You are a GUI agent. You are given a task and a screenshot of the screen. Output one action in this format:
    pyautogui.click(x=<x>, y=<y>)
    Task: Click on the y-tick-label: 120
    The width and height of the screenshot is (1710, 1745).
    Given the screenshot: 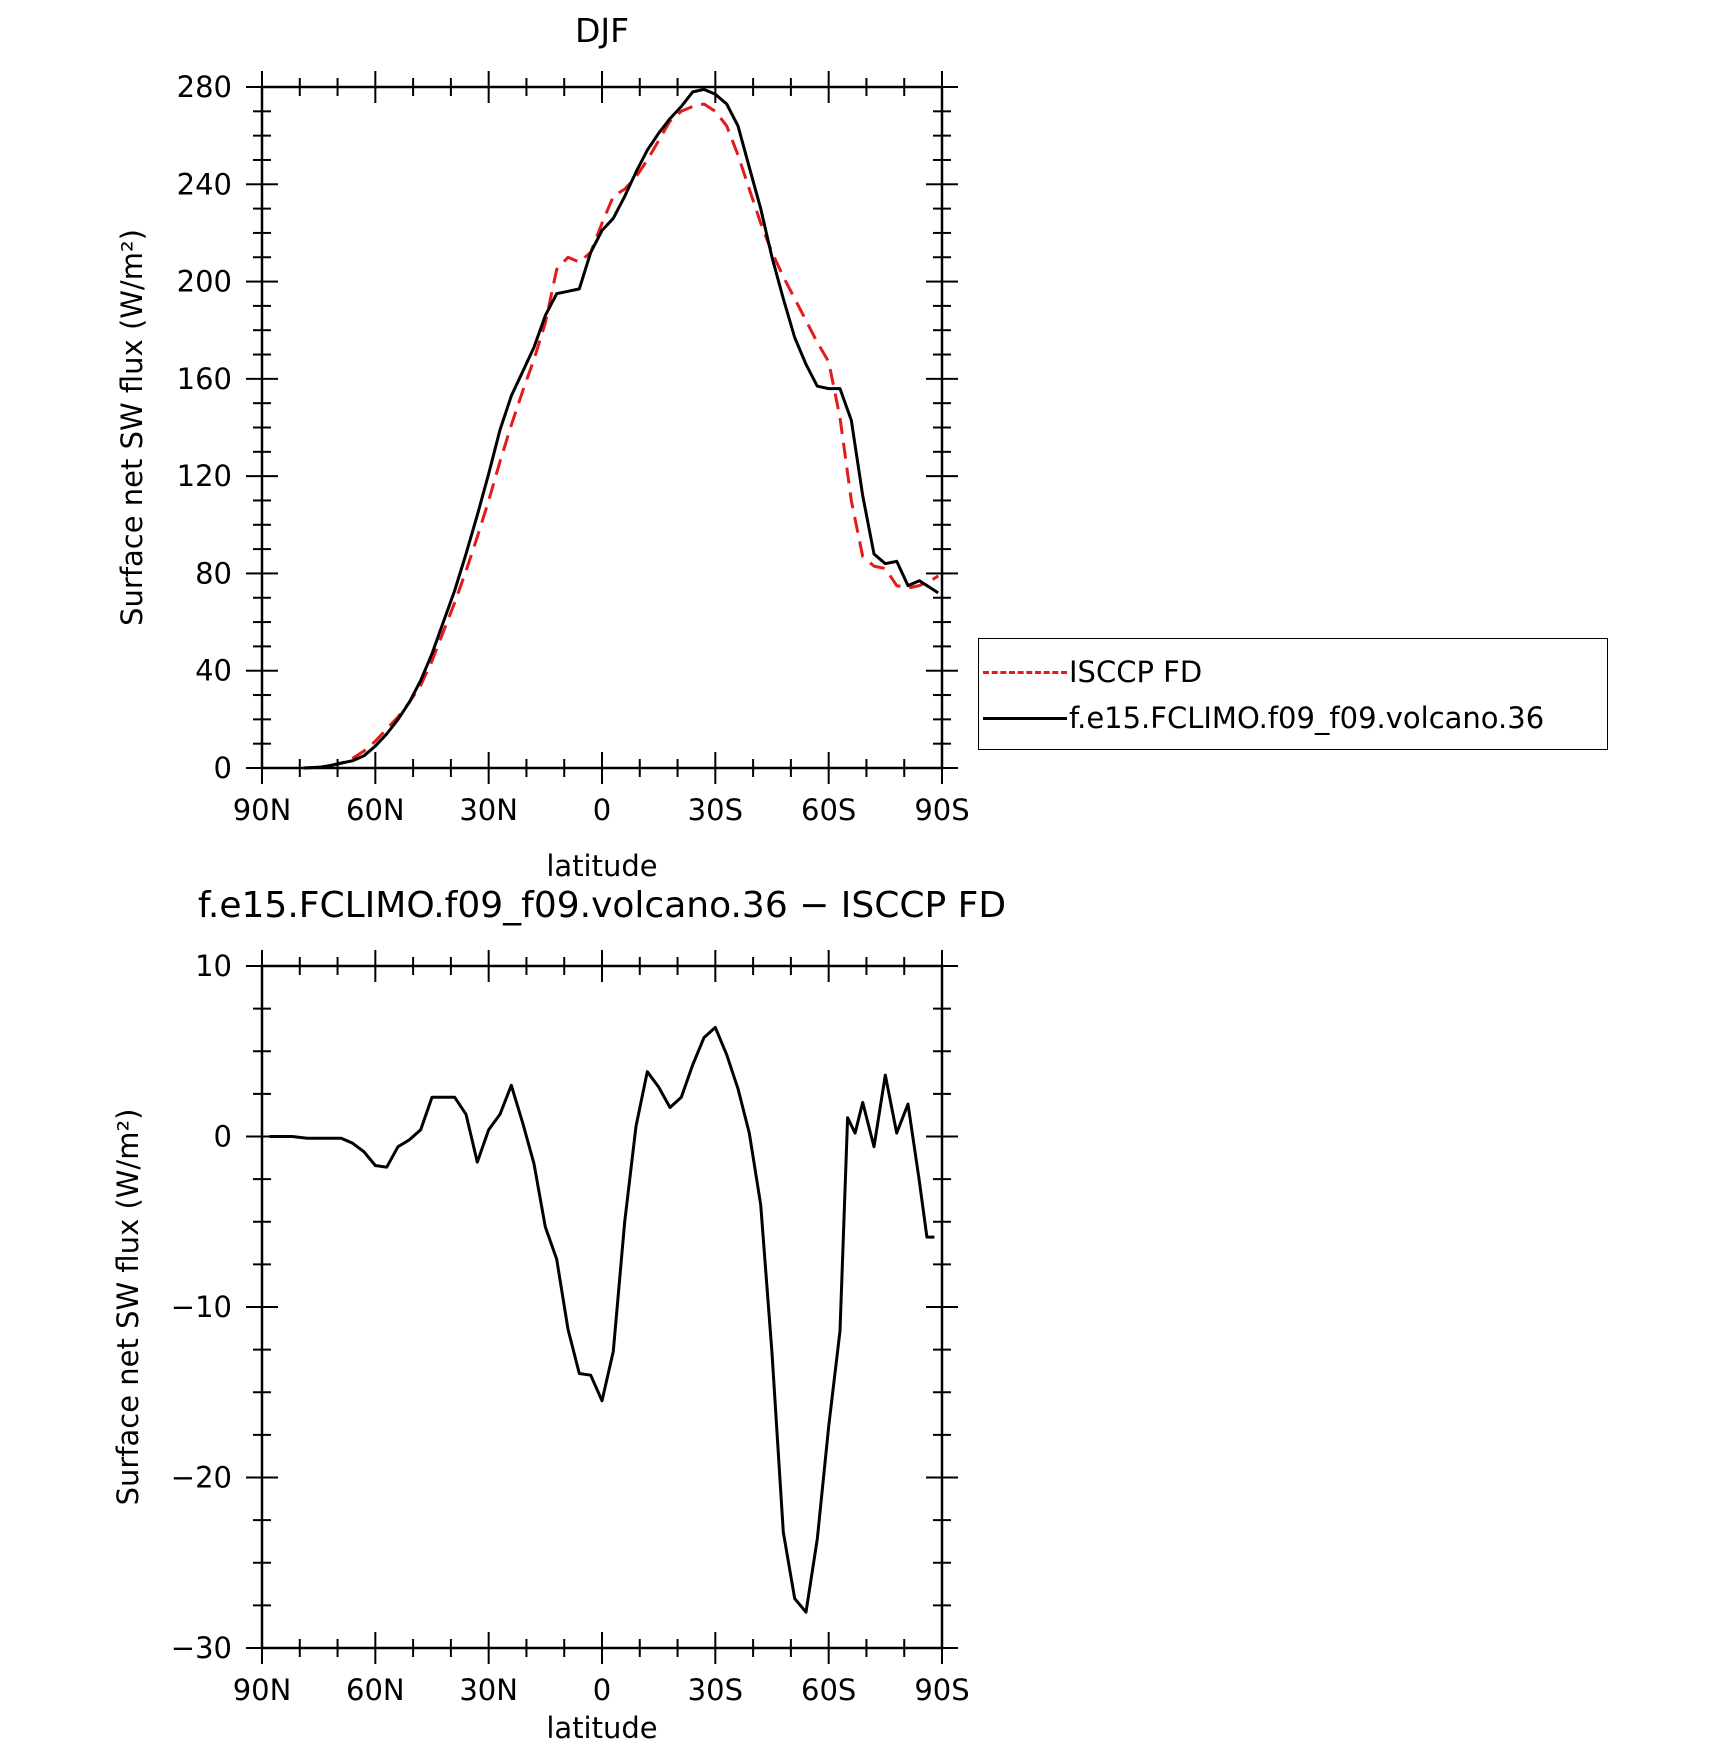 What is the action you would take?
    pyautogui.click(x=204, y=476)
    